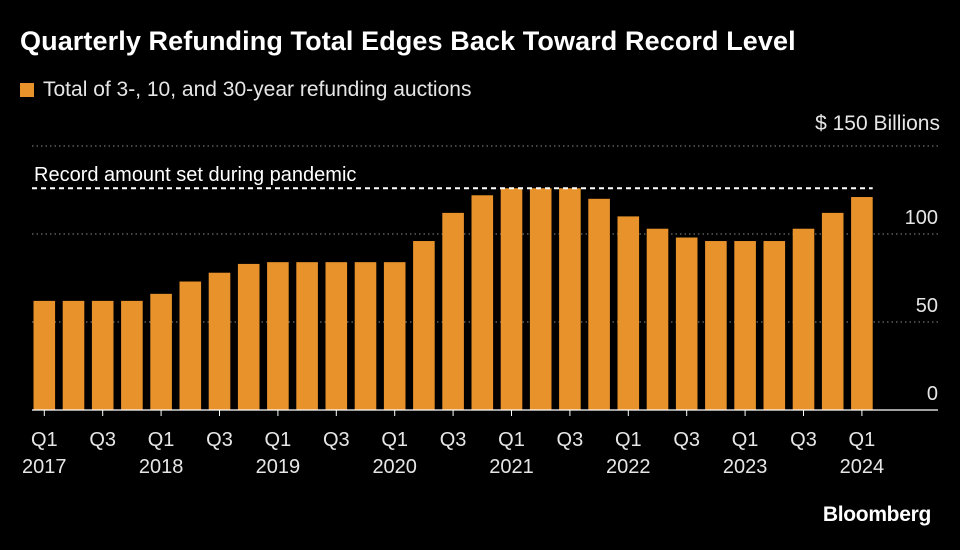 Image resolution: width=960 pixels, height=550 pixels. Describe the element at coordinates (628, 467) in the screenshot. I see `x-tick-label-year: 2022` at that location.